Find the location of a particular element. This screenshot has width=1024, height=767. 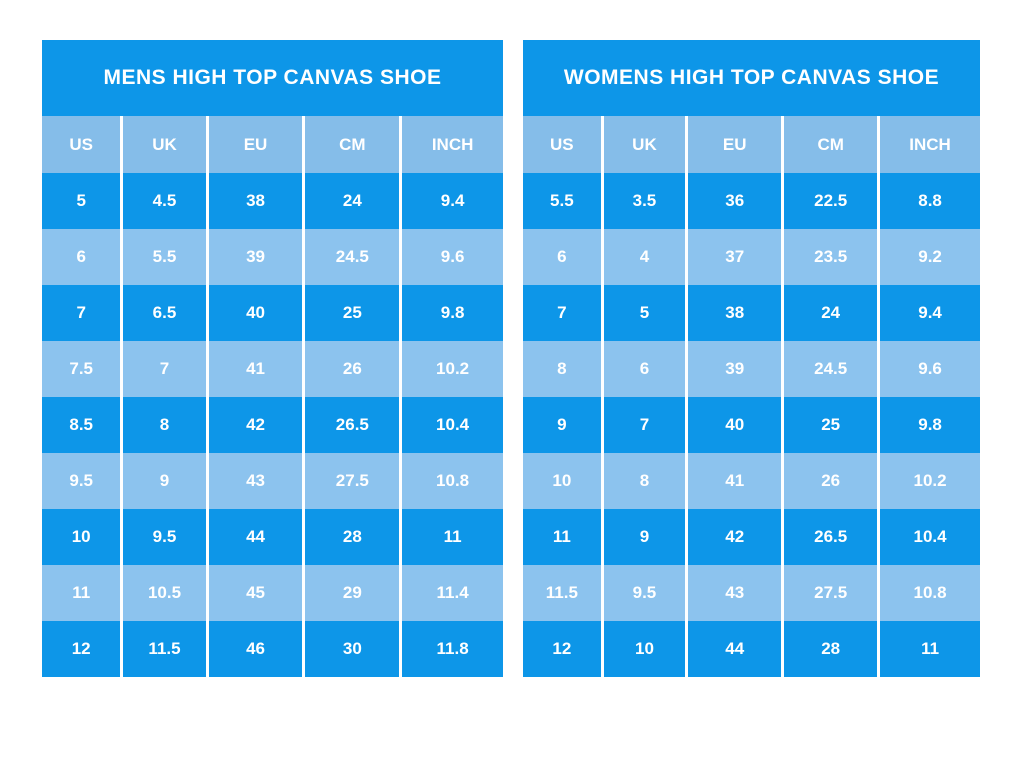

womens-table-row-0: 5.5 3.5 36 22.5 8.8 is located at coordinates (751, 201).